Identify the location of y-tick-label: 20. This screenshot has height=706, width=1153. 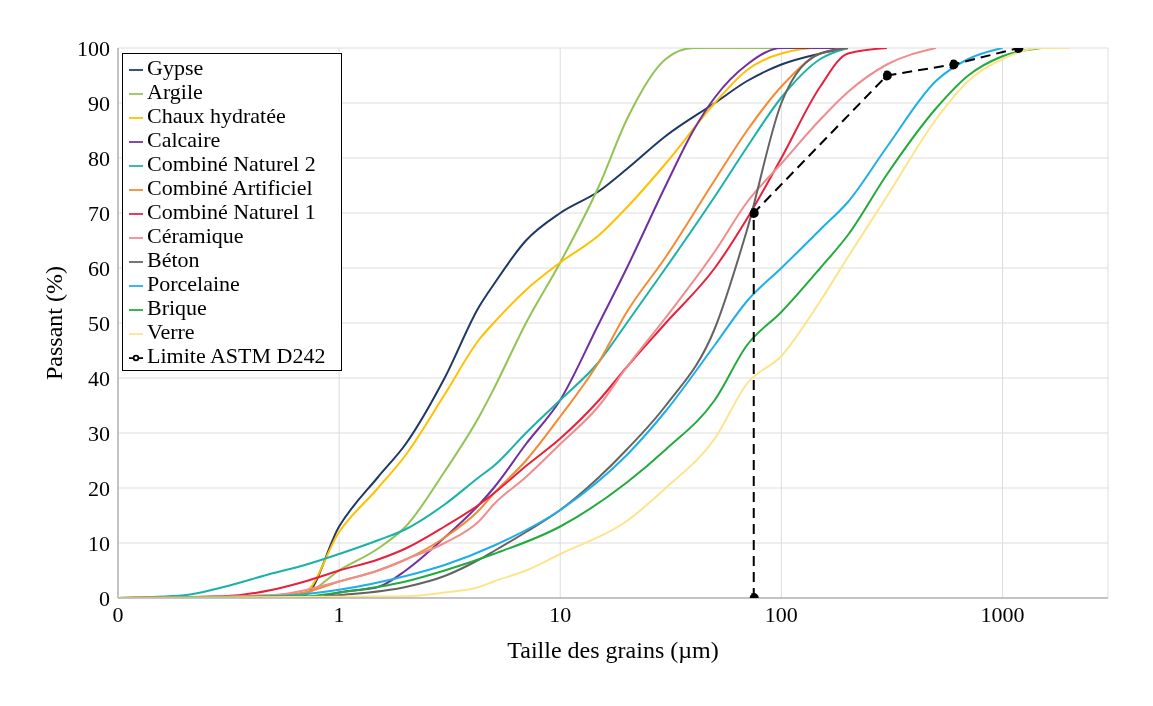
(99, 488).